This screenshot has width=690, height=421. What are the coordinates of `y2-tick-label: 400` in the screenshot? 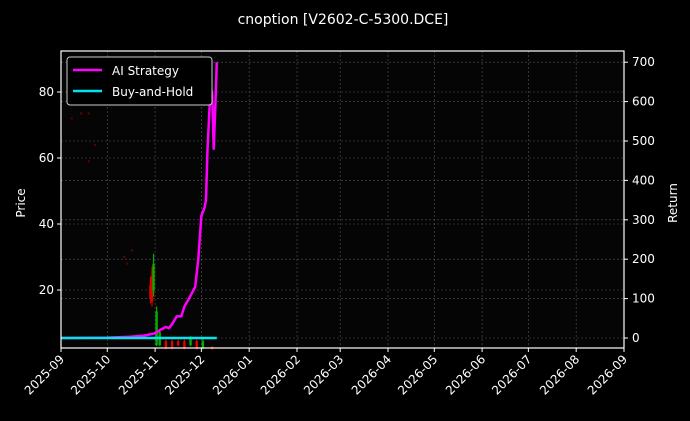 It's located at (643, 180).